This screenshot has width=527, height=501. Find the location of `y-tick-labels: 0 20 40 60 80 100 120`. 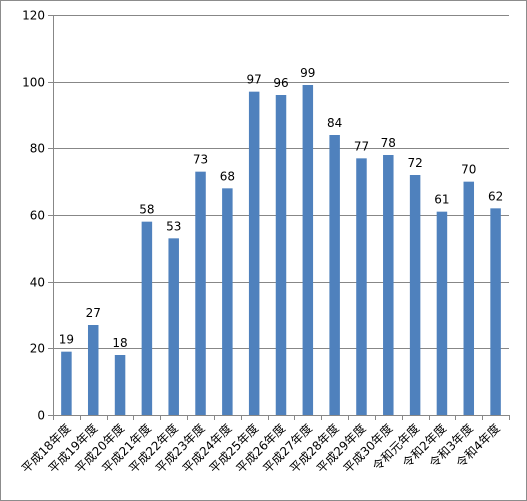

y-tick-labels: 0 20 40 60 80 100 120 is located at coordinates (33, 216).